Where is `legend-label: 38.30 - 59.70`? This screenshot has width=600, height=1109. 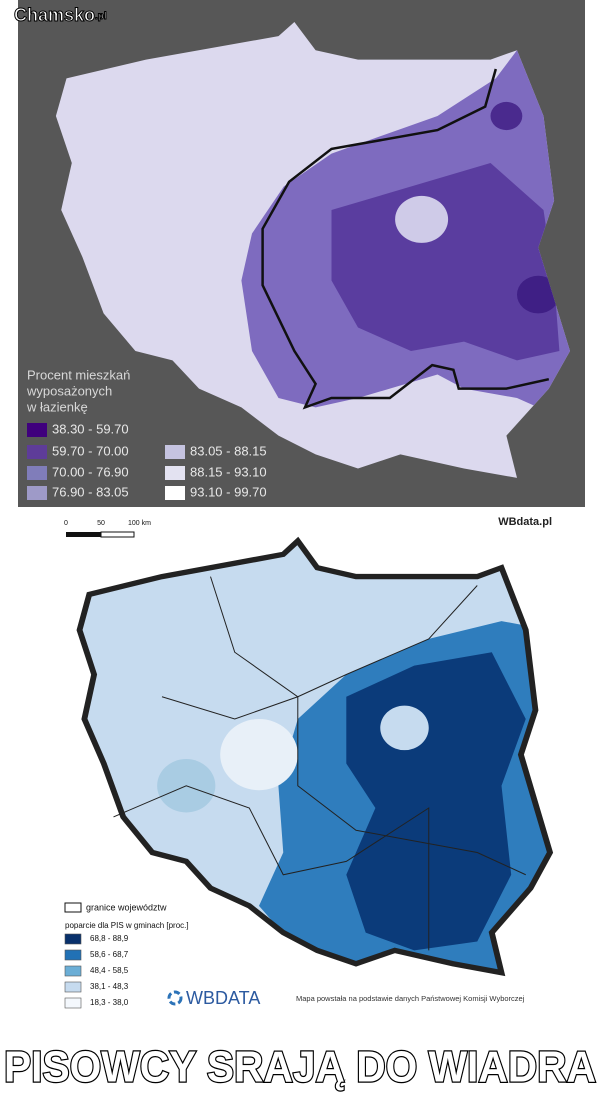 legend-label: 38.30 - 59.70 is located at coordinates (90, 428).